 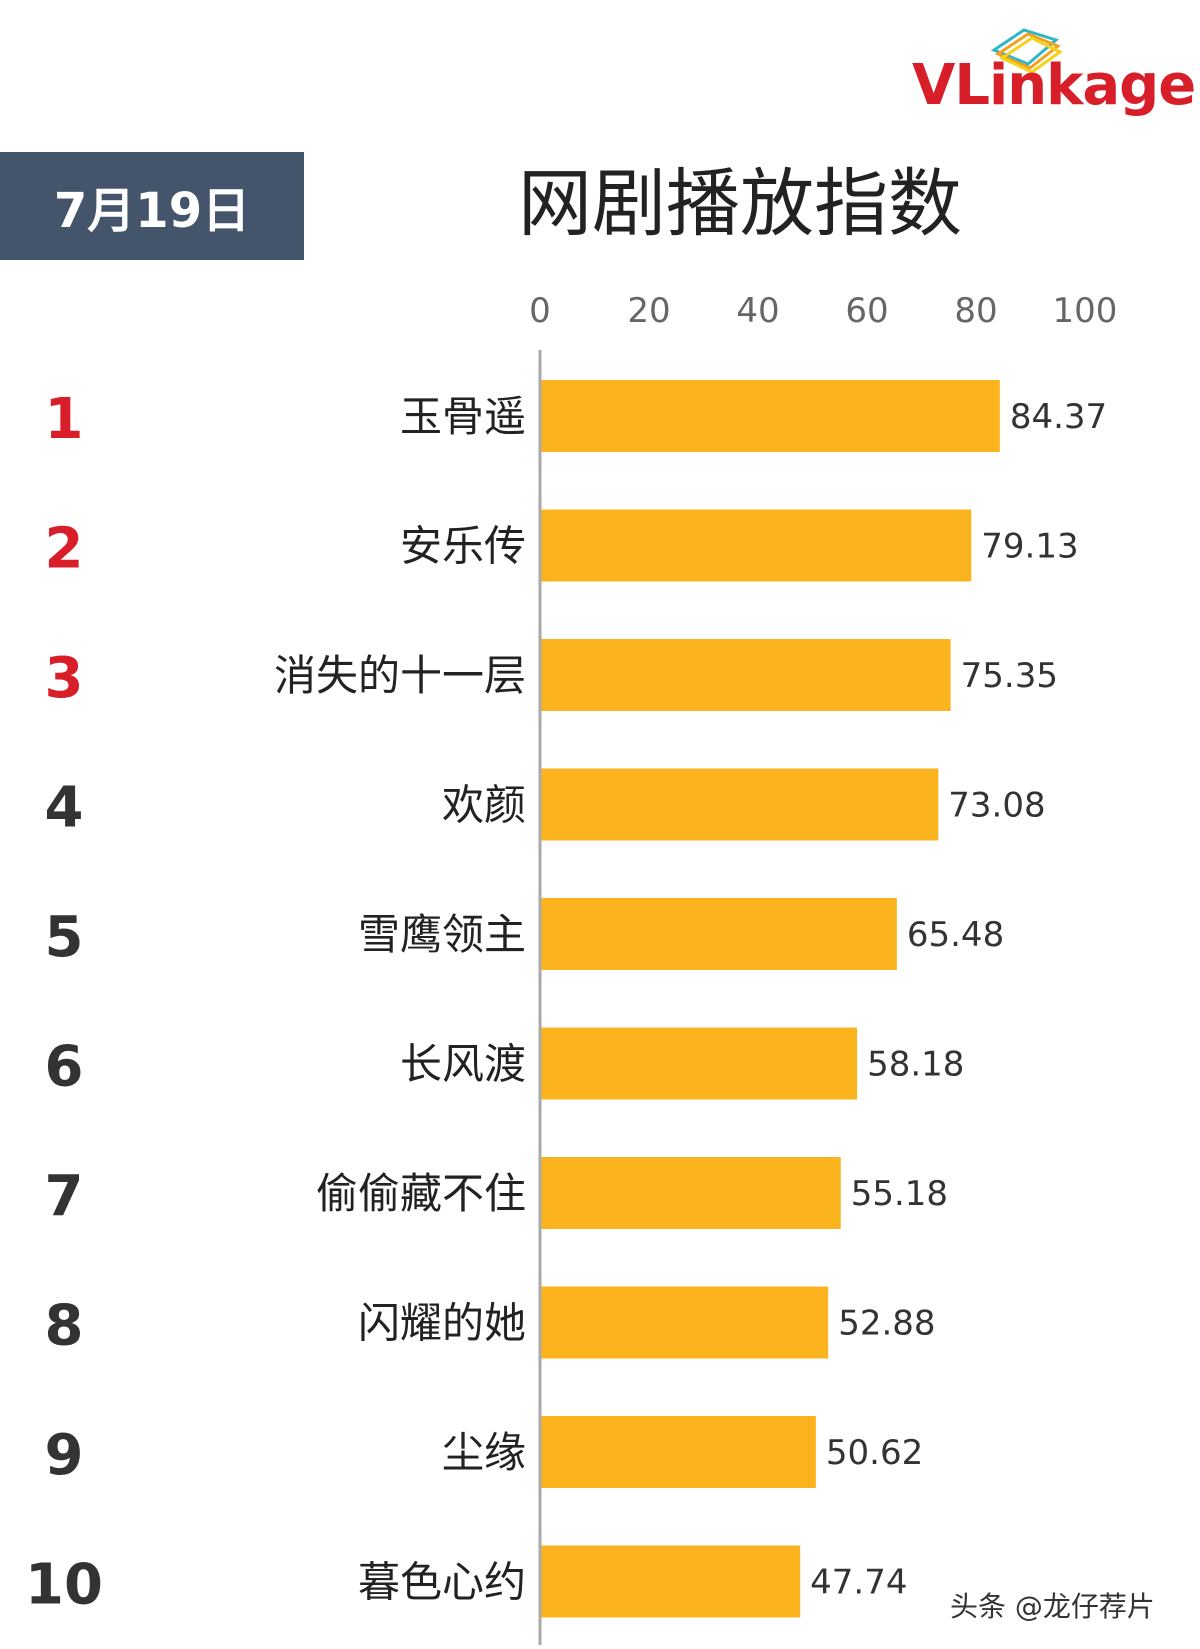 I want to click on category-label: 消失的十一层, so click(x=400, y=675).